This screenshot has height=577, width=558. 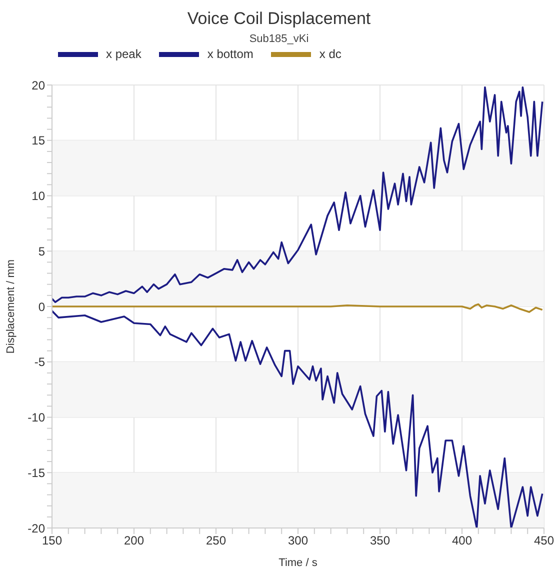 I want to click on y-tick-label: -20, so click(x=37, y=528).